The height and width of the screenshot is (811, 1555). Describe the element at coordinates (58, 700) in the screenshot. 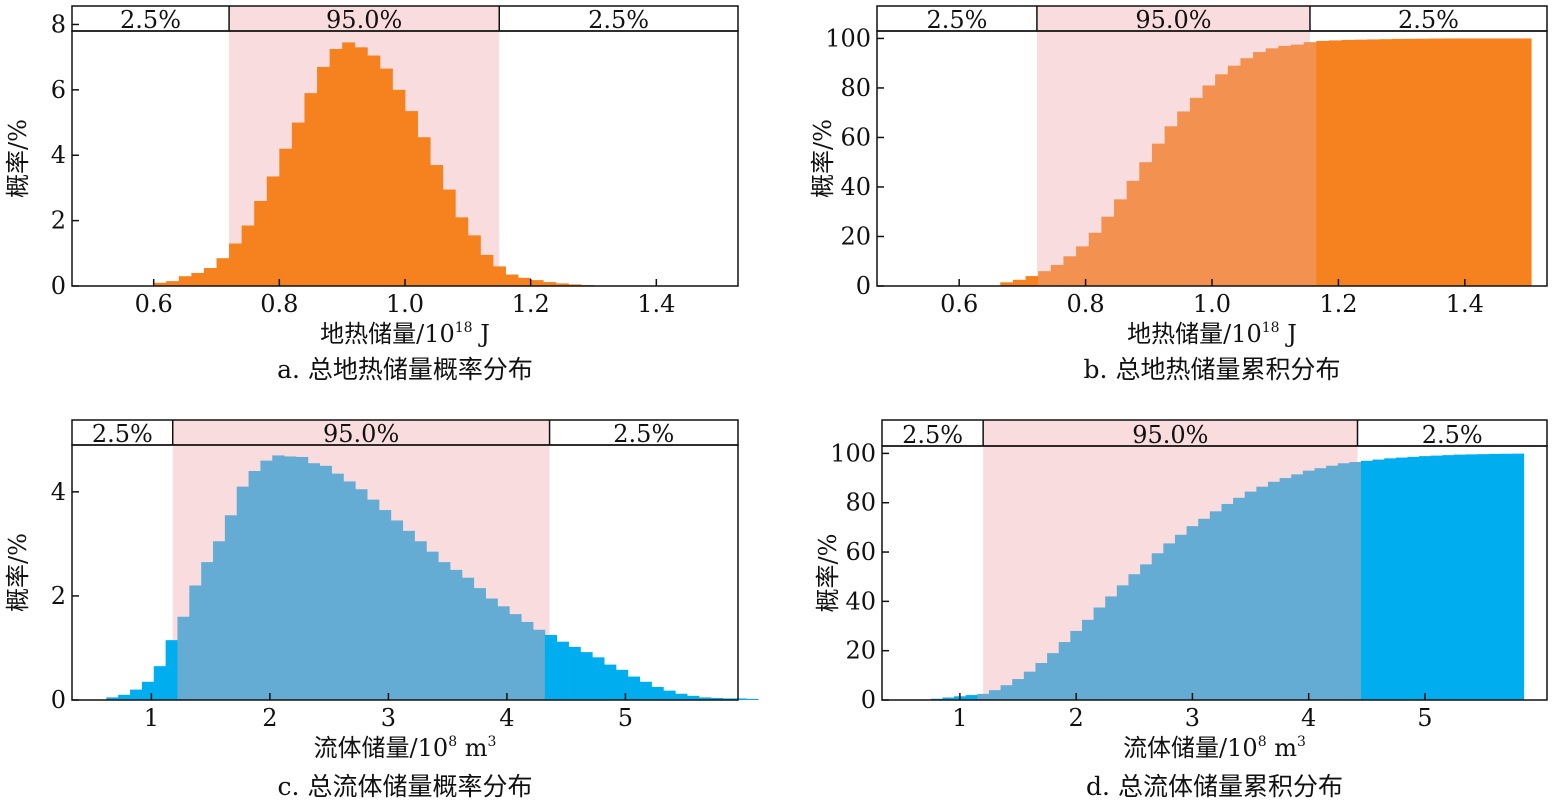

I see `y-tick-label: 0` at that location.